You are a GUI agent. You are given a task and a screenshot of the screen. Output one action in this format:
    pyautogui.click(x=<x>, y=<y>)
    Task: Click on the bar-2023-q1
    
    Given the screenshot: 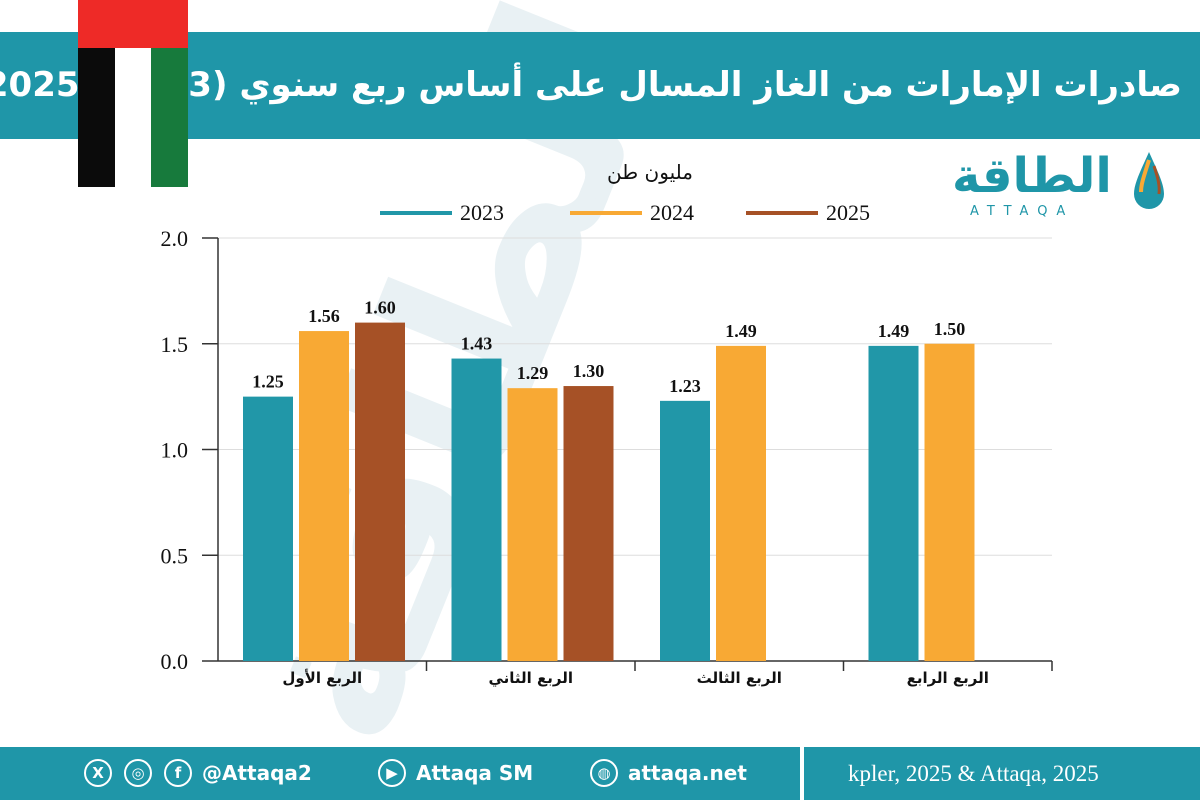 What is the action you would take?
    pyautogui.click(x=268, y=528)
    